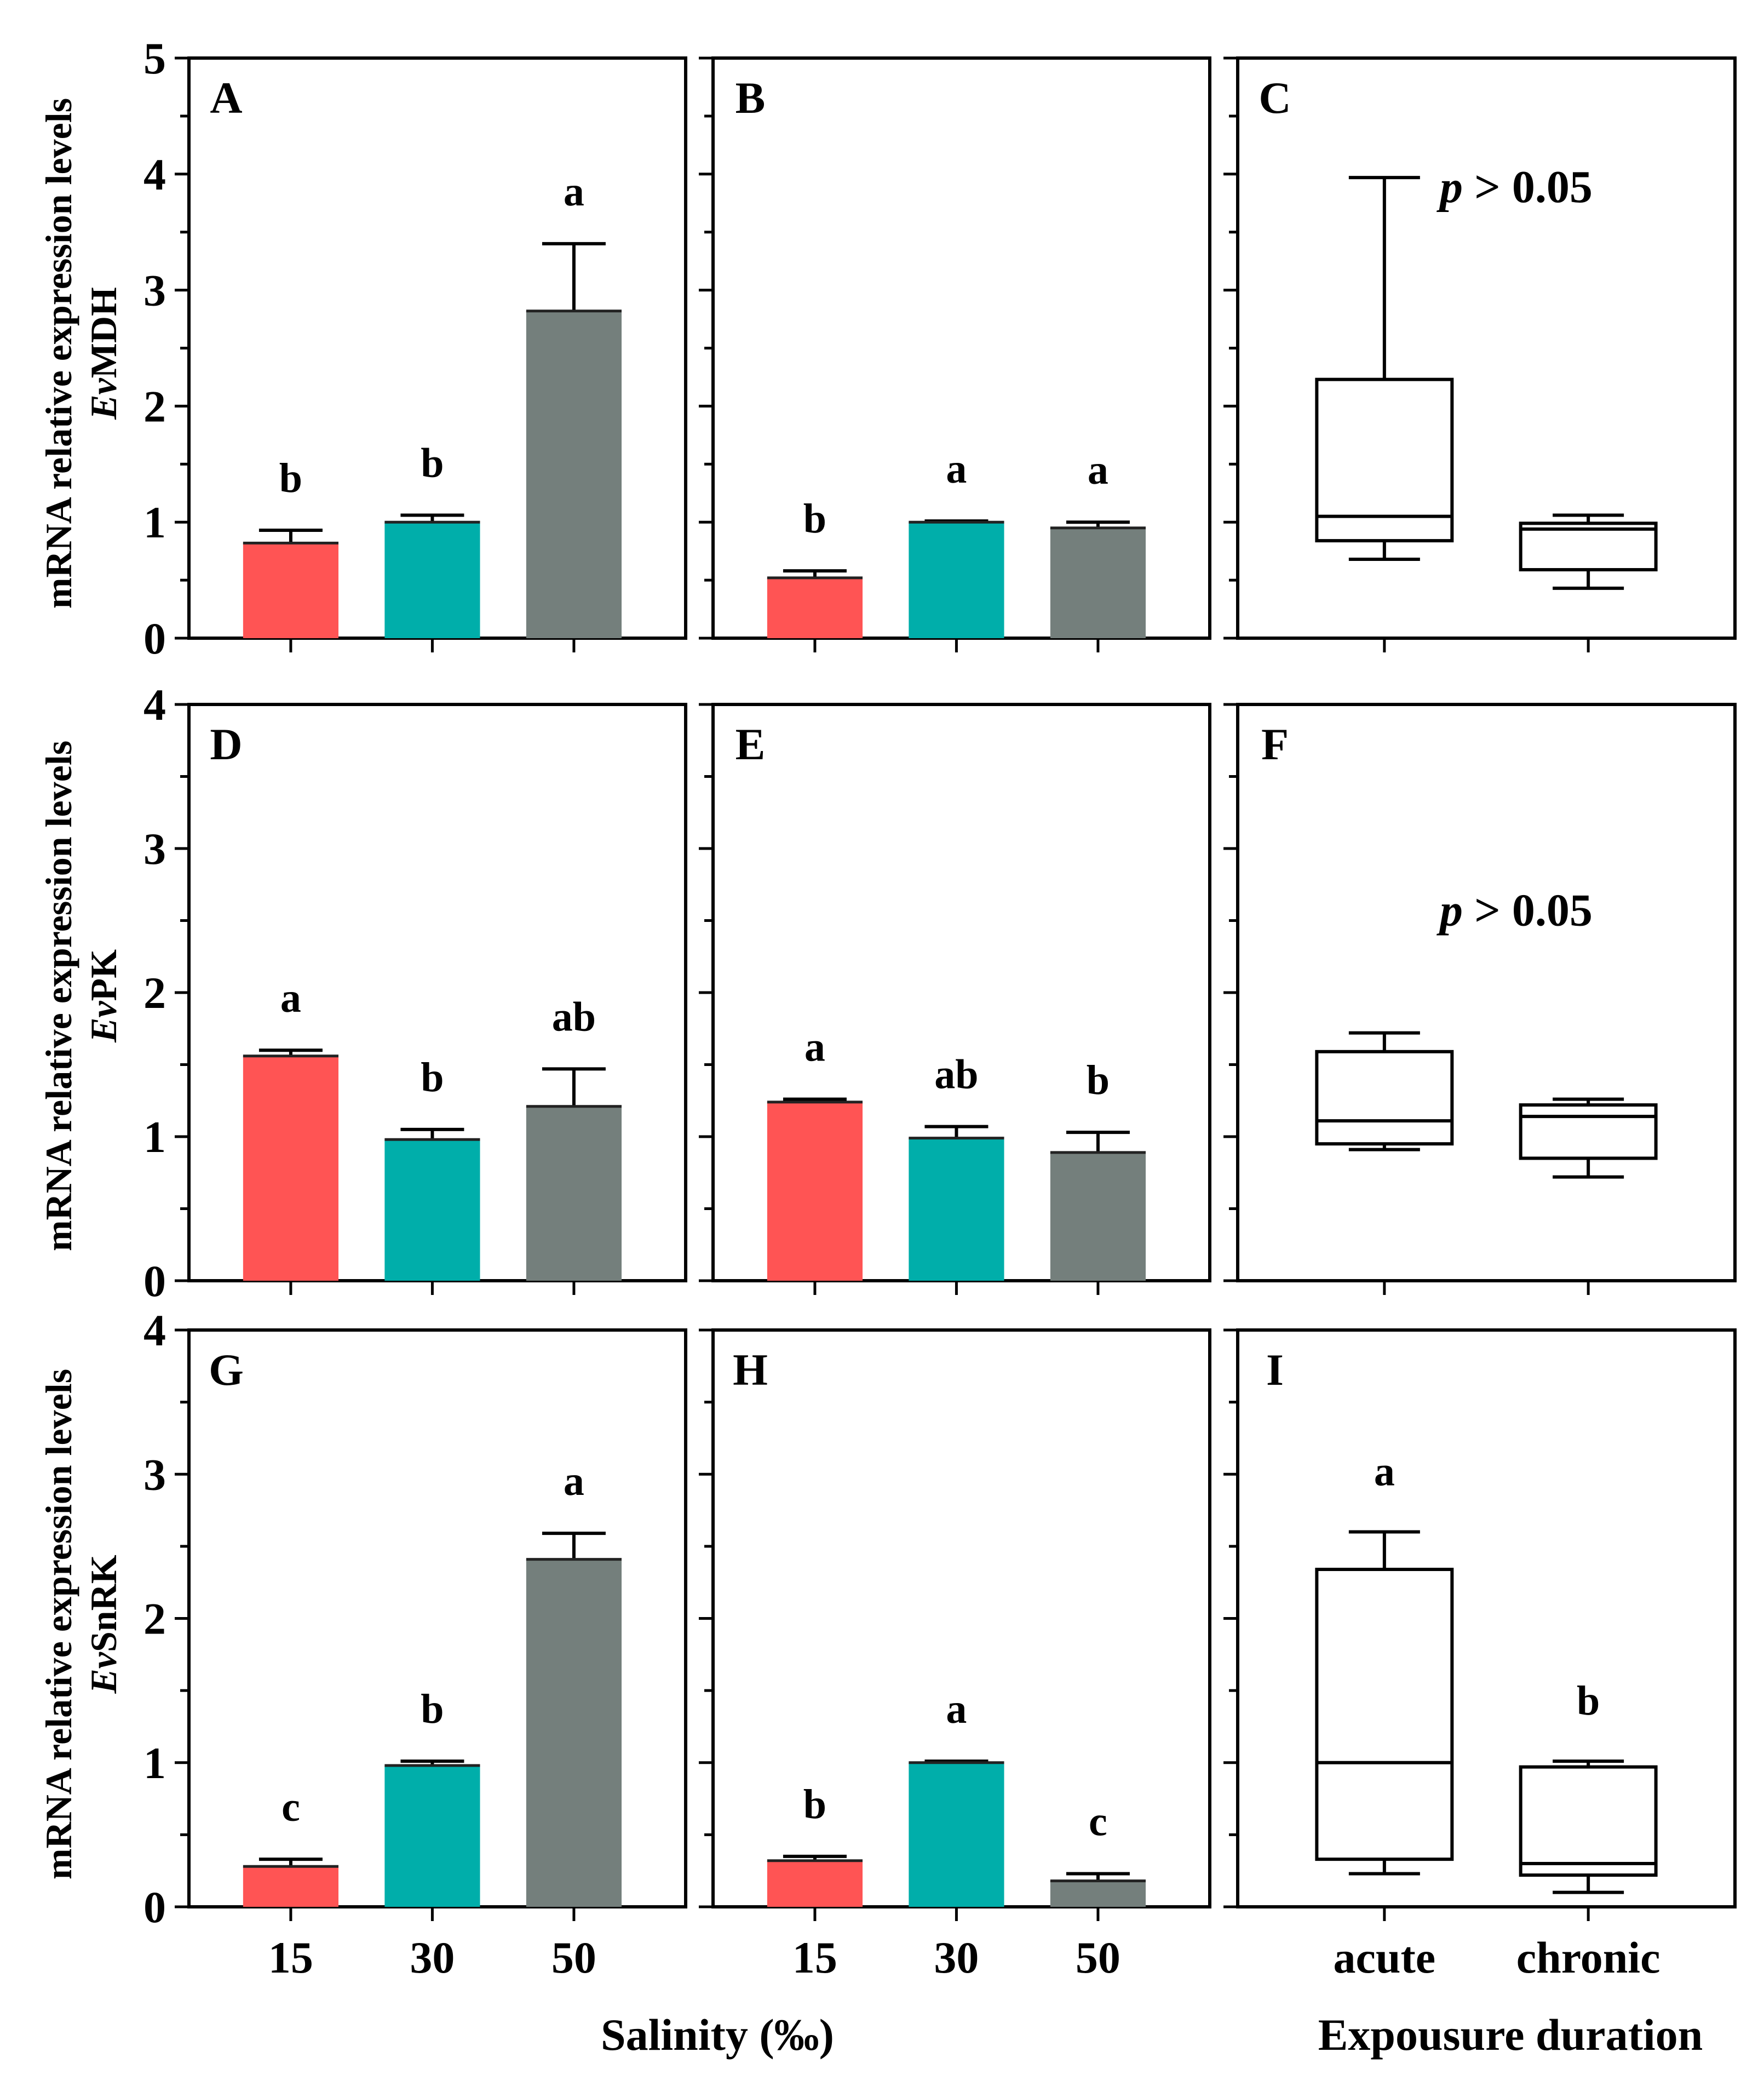 The width and height of the screenshot is (1764, 2075). Describe the element at coordinates (1510, 2035) in the screenshot. I see `x-axis-title-duration: Expousure duration` at that location.